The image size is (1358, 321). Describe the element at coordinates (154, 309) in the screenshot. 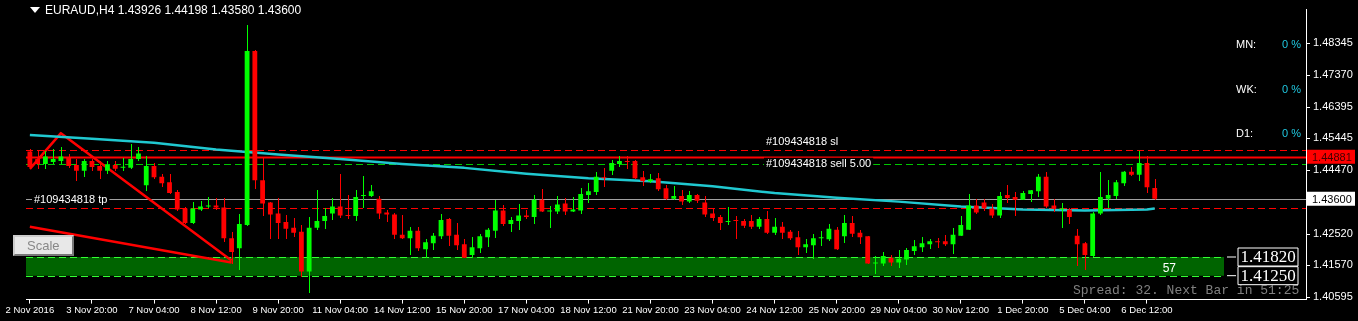

I see `x-tick-label: 7 Nov 04:00` at that location.